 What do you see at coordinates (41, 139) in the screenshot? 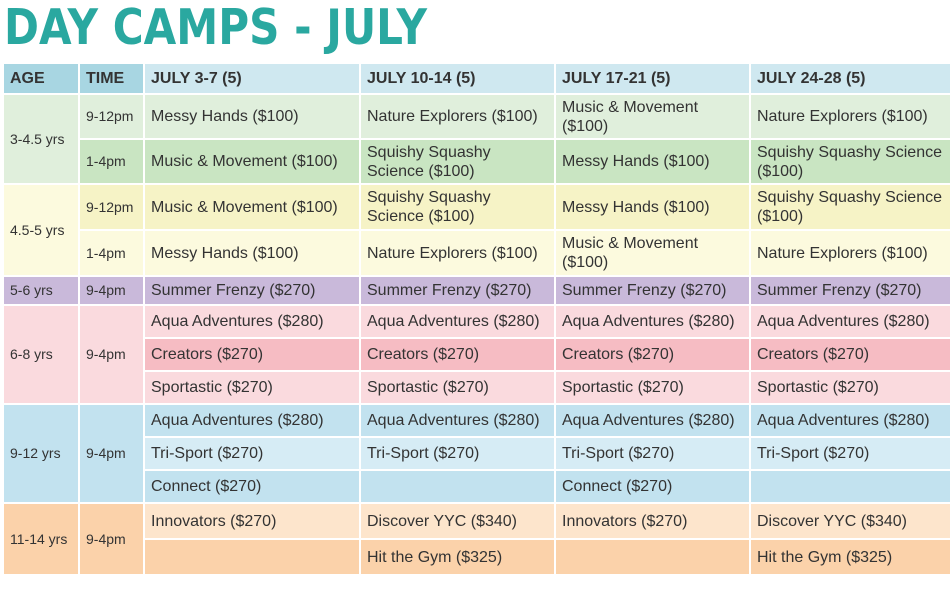
I see `age-cell: 3-4.5 yrs` at bounding box center [41, 139].